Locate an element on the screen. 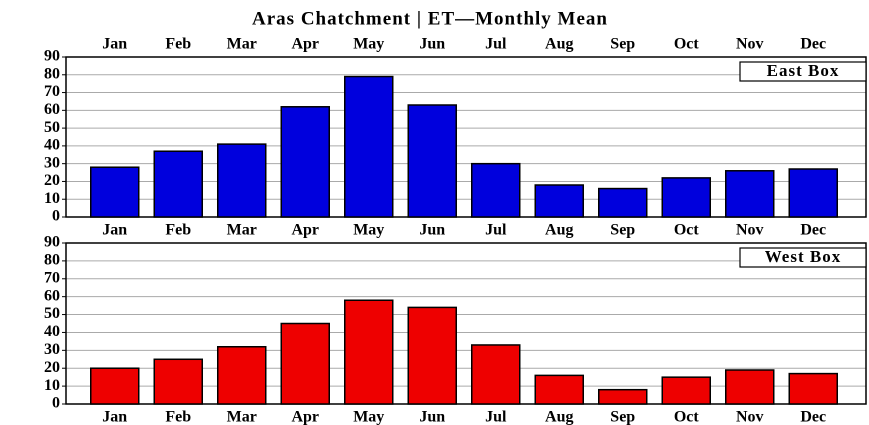 The height and width of the screenshot is (425, 869). panel-label: West Box is located at coordinates (803, 256).